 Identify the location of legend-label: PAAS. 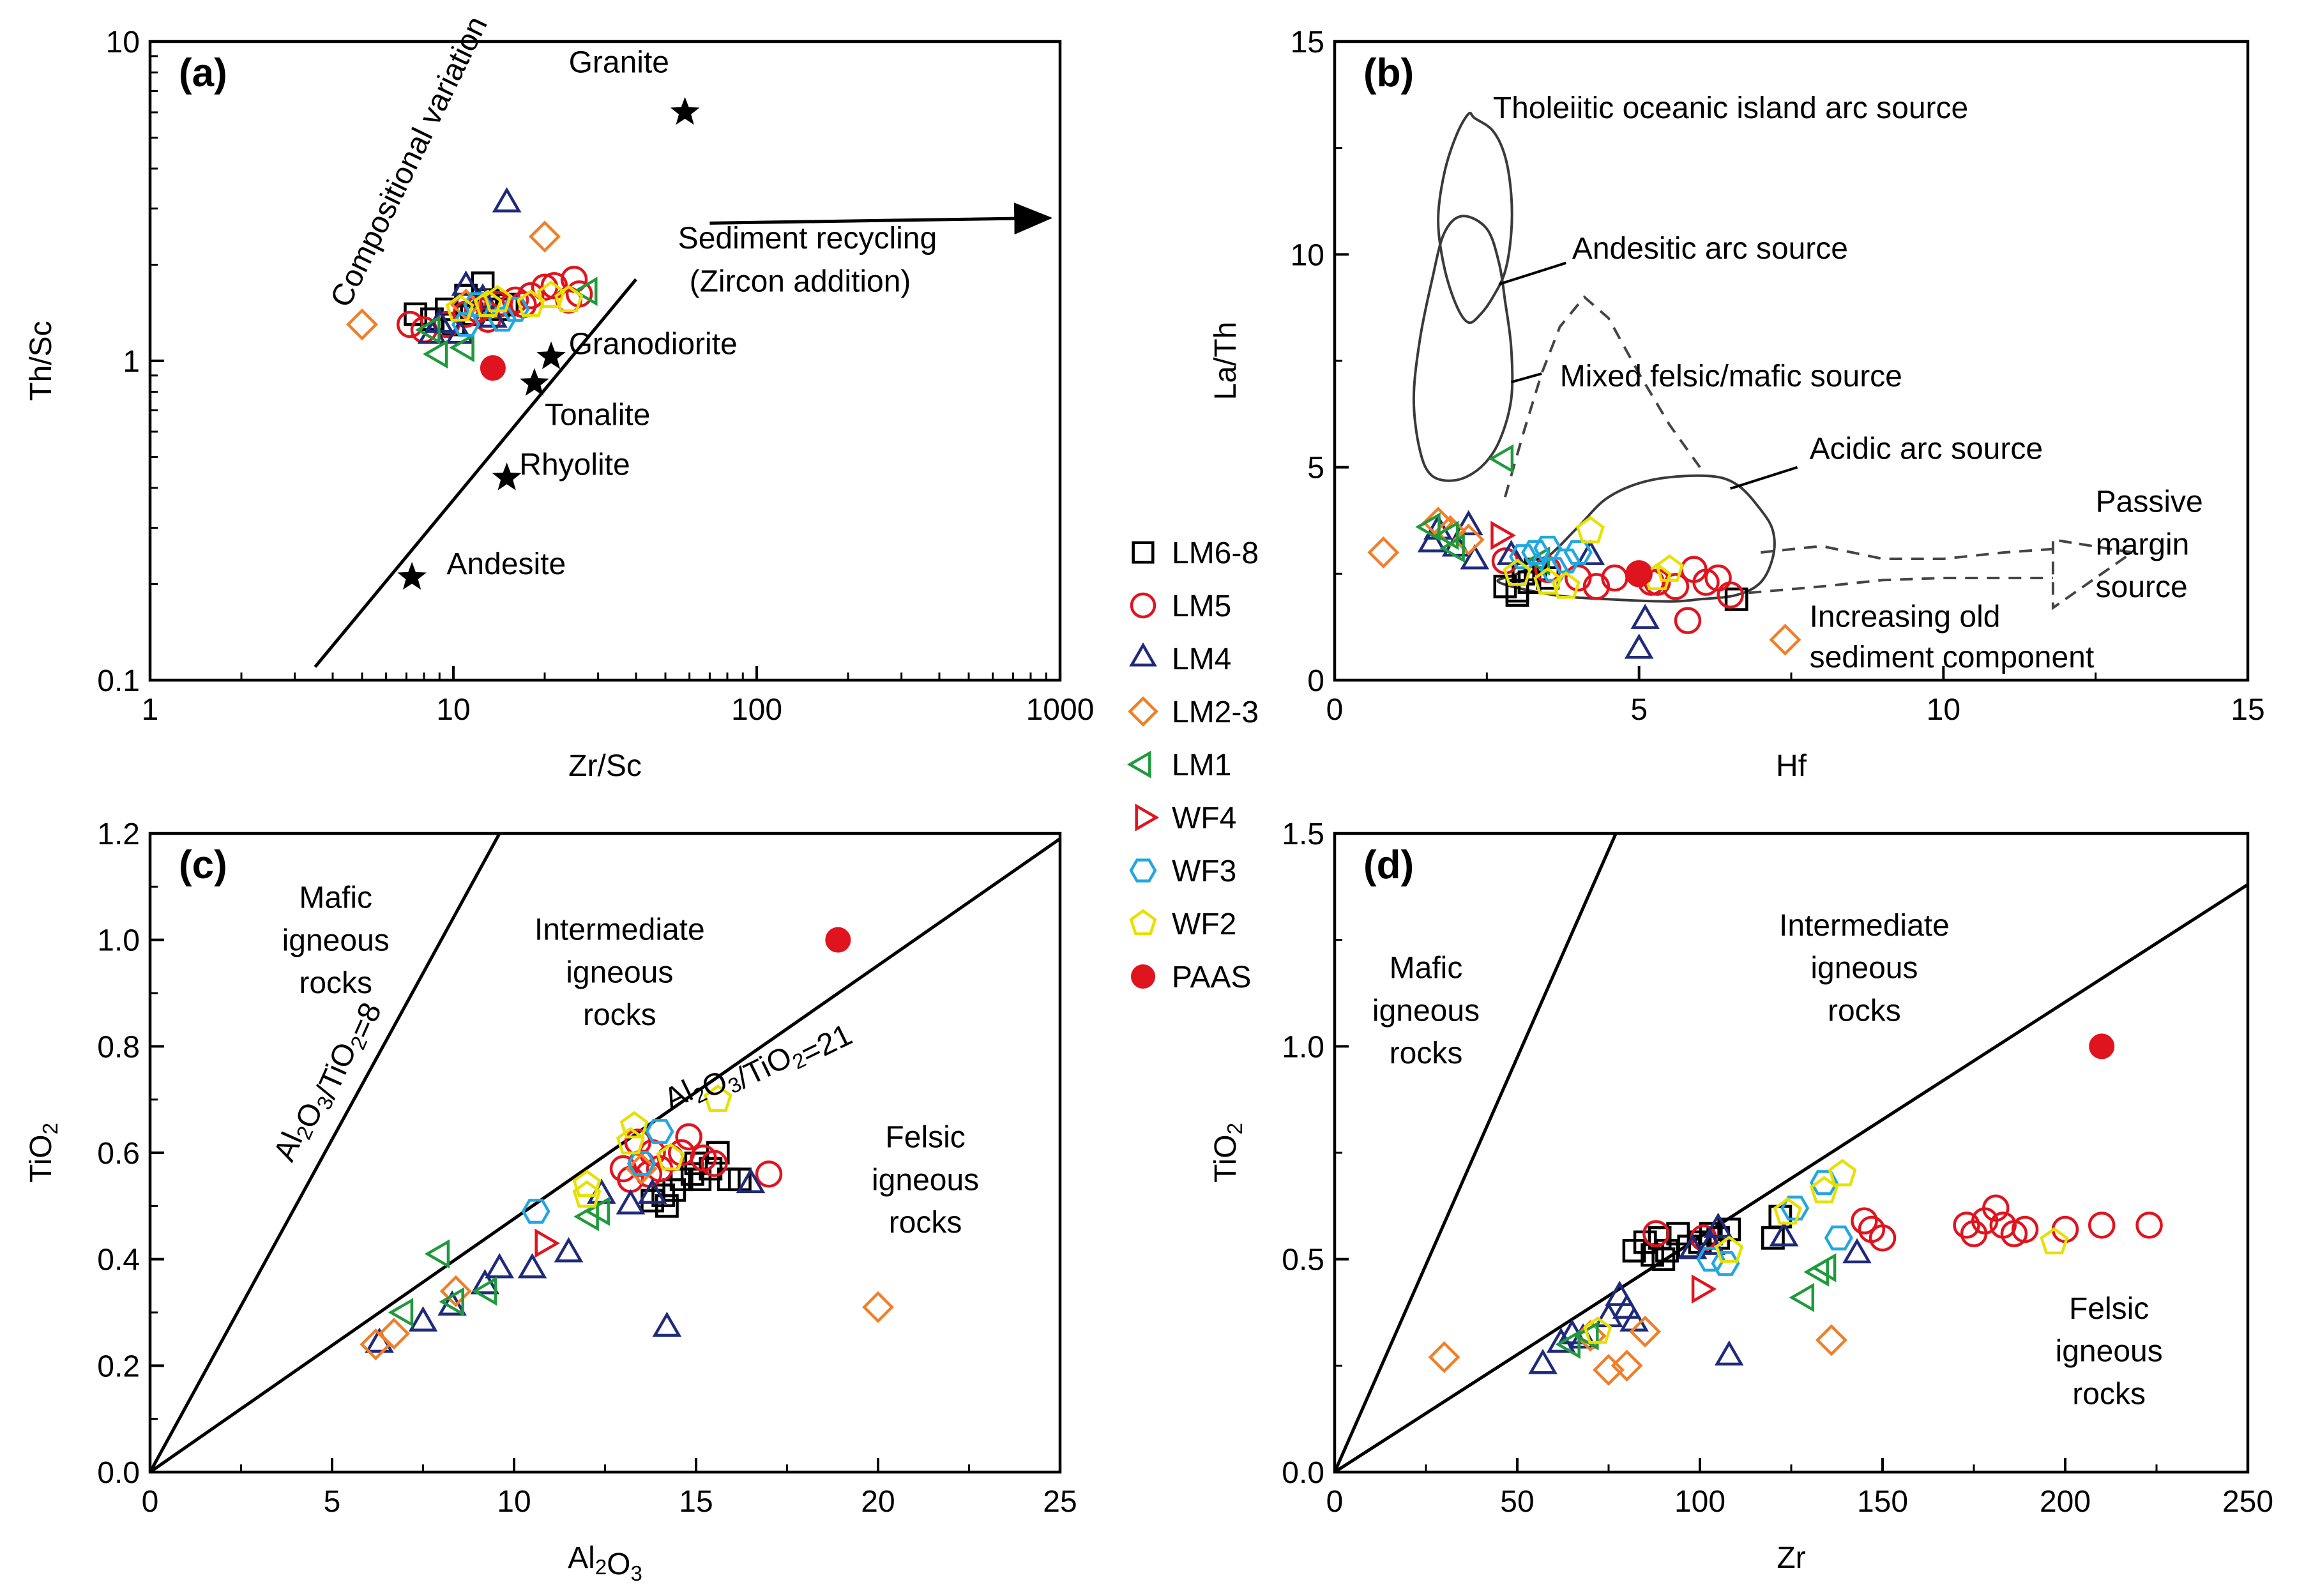
(1212, 977).